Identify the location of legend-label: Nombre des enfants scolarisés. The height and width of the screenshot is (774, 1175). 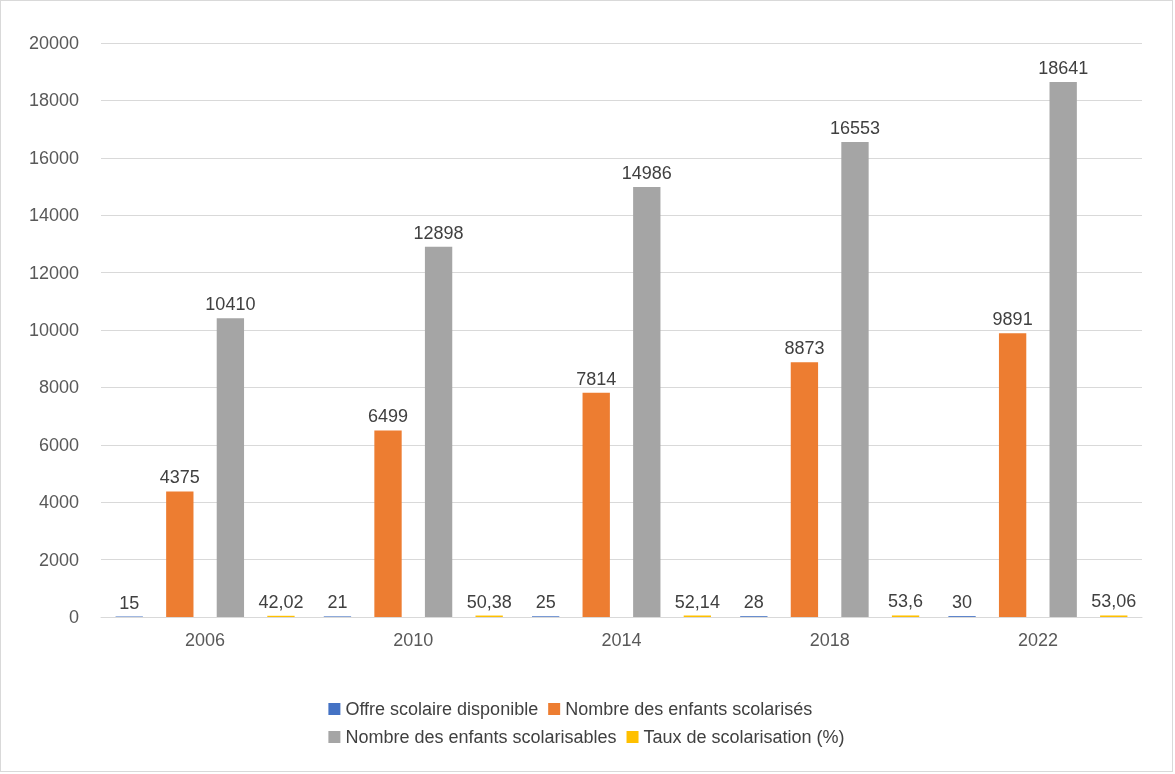
(689, 709).